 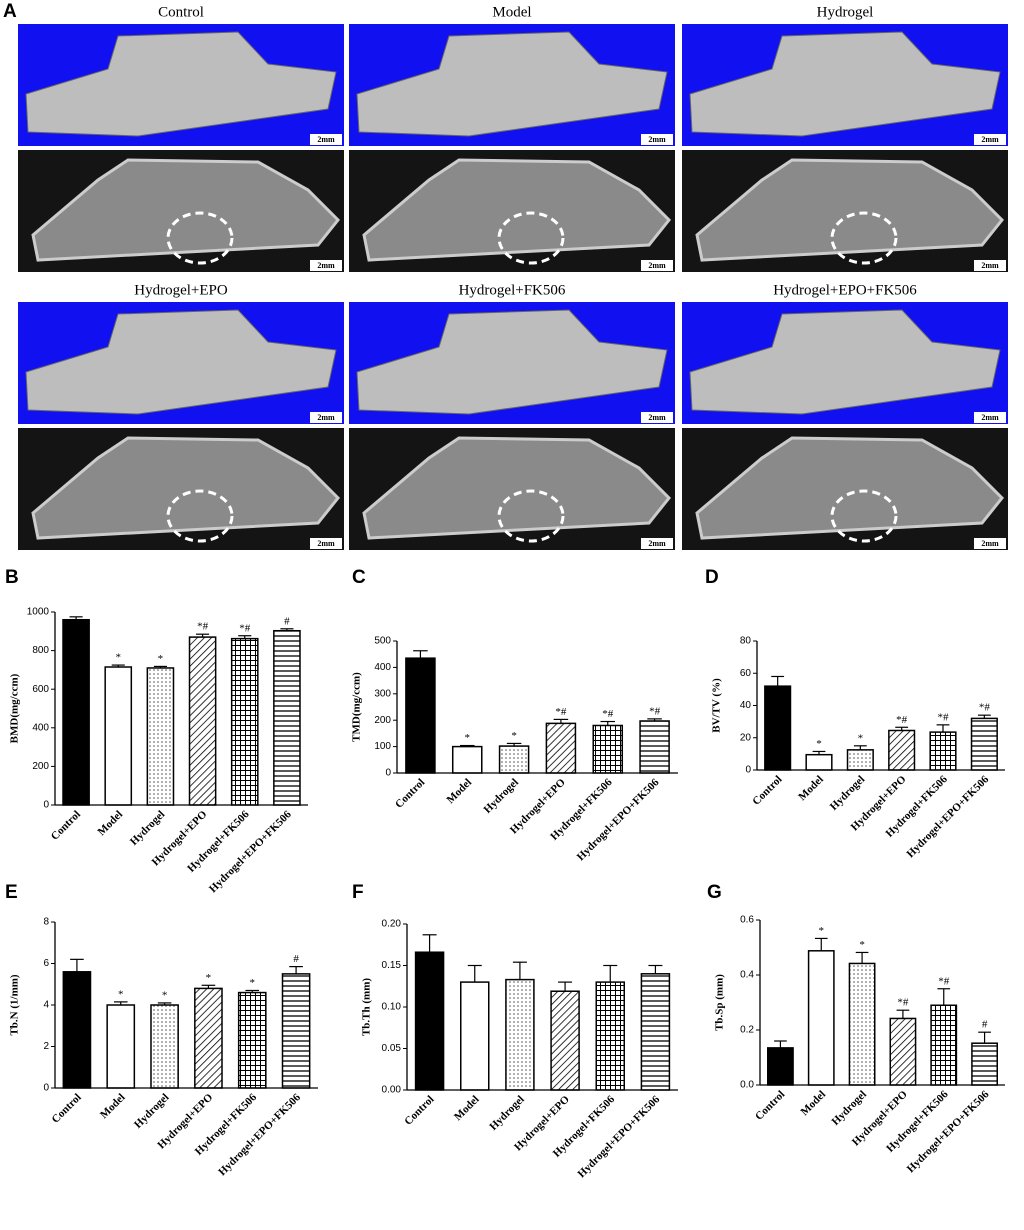 I want to click on y-tick-label: 6, so click(x=46, y=963).